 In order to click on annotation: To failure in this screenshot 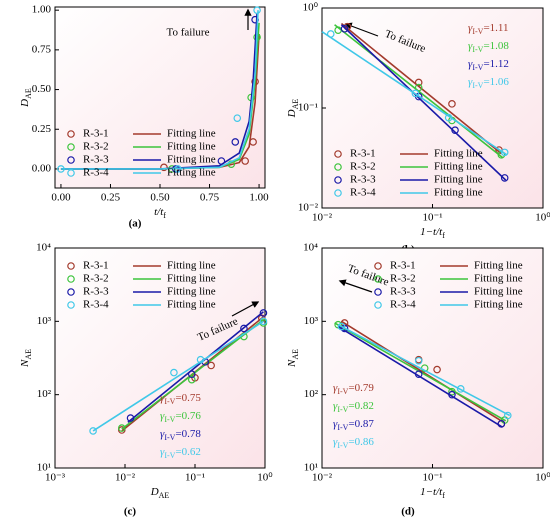, I will do `click(188, 33)`.